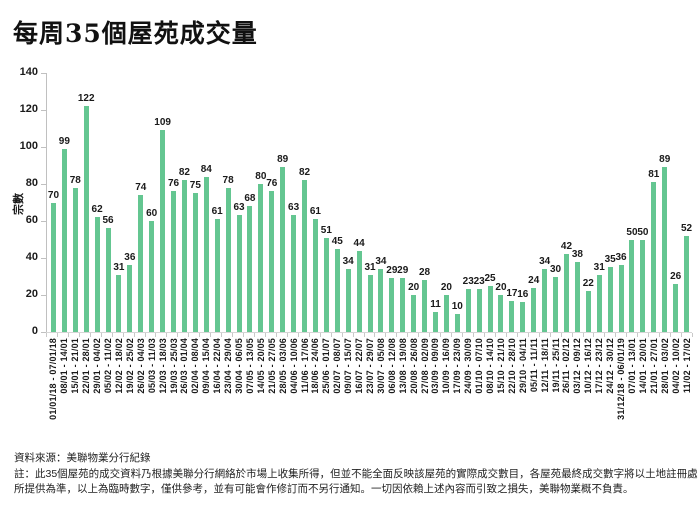  Describe the element at coordinates (511, 366) in the screenshot. I see `x-tick-label: 22/10 - 28/10` at that location.